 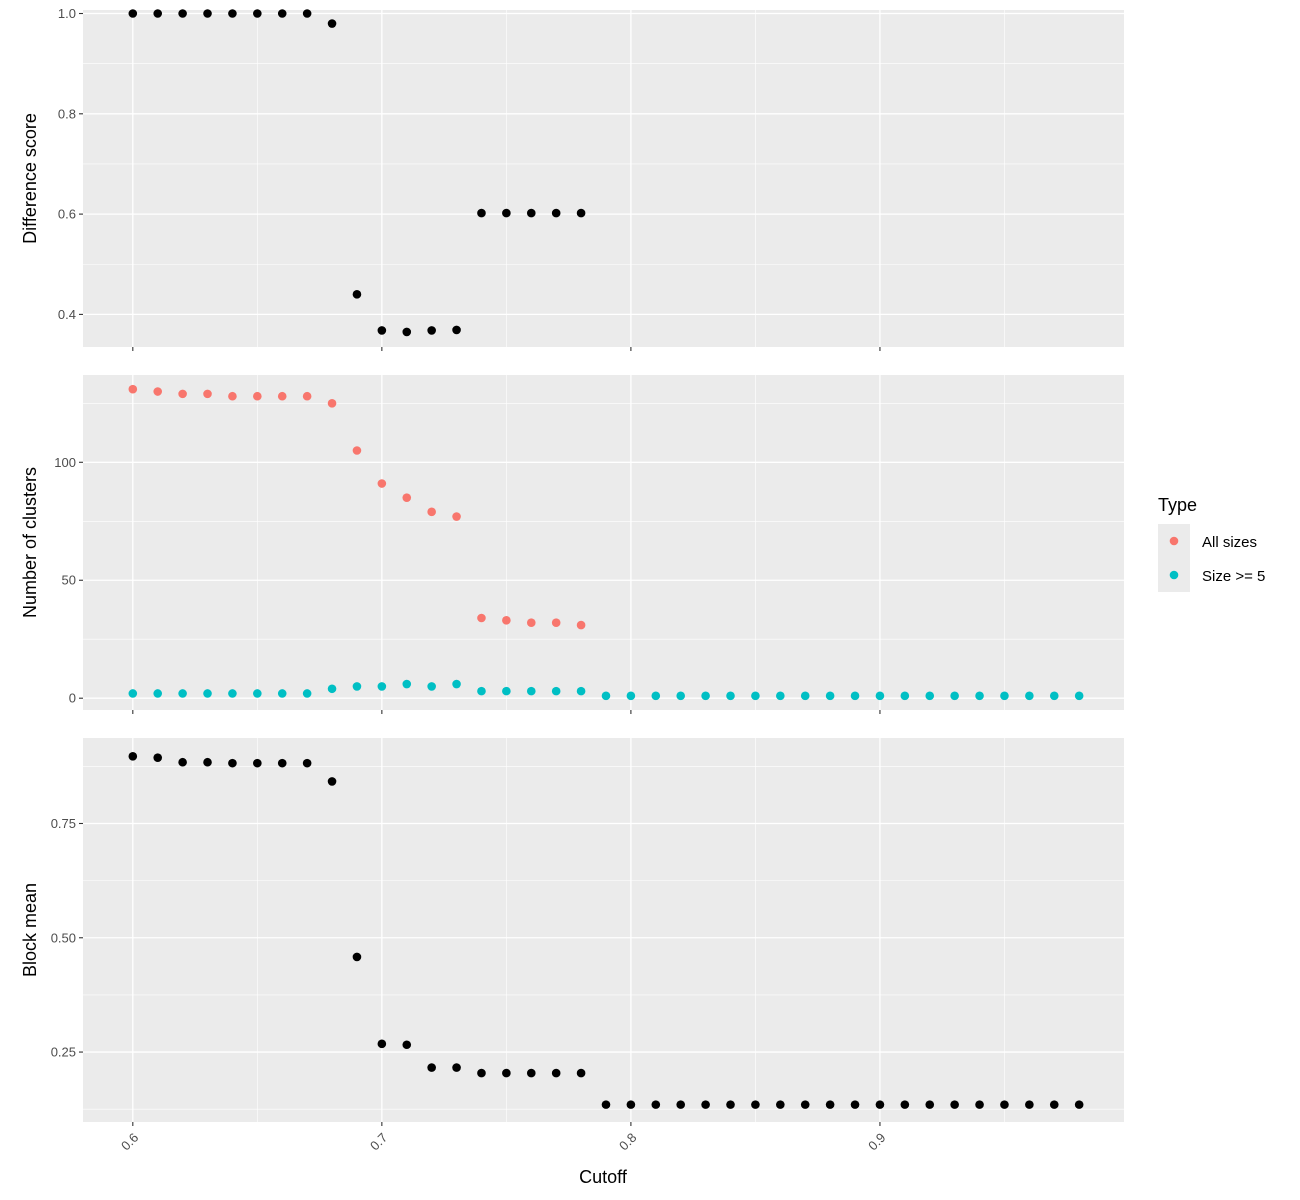 What do you see at coordinates (63, 823) in the screenshot?
I see `y-tick-label: 0.75` at bounding box center [63, 823].